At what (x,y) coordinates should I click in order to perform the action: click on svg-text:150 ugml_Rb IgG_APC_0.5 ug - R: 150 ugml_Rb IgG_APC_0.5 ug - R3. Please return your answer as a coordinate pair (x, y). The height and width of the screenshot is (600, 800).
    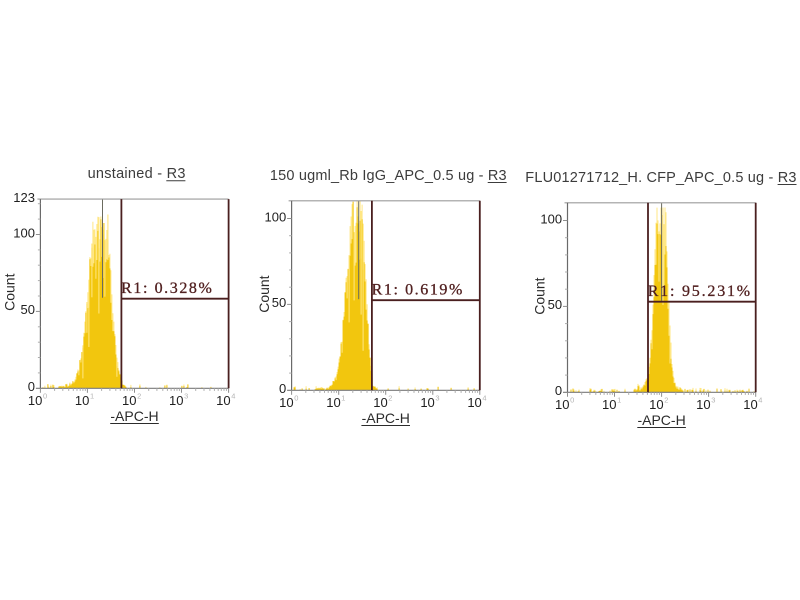
    Looking at the image, I should click on (388, 176).